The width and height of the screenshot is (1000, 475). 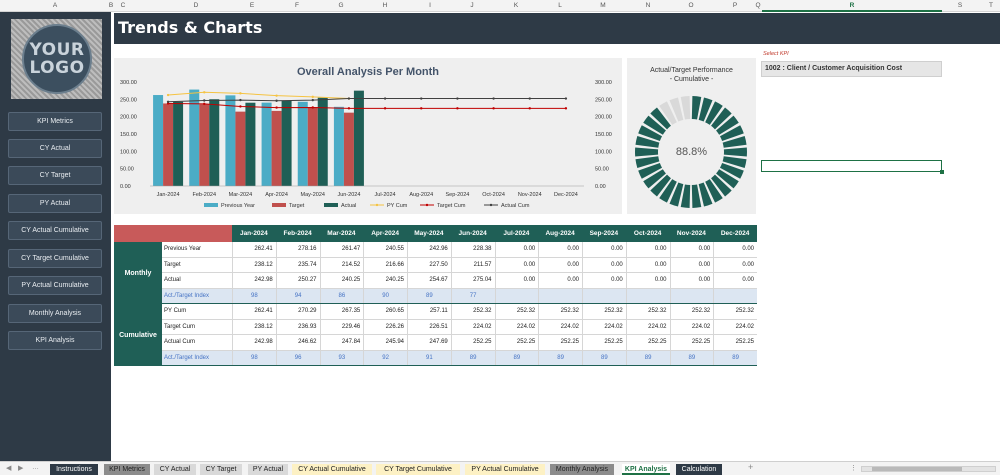 What do you see at coordinates (472, 5) in the screenshot?
I see `column-header-j: J` at bounding box center [472, 5].